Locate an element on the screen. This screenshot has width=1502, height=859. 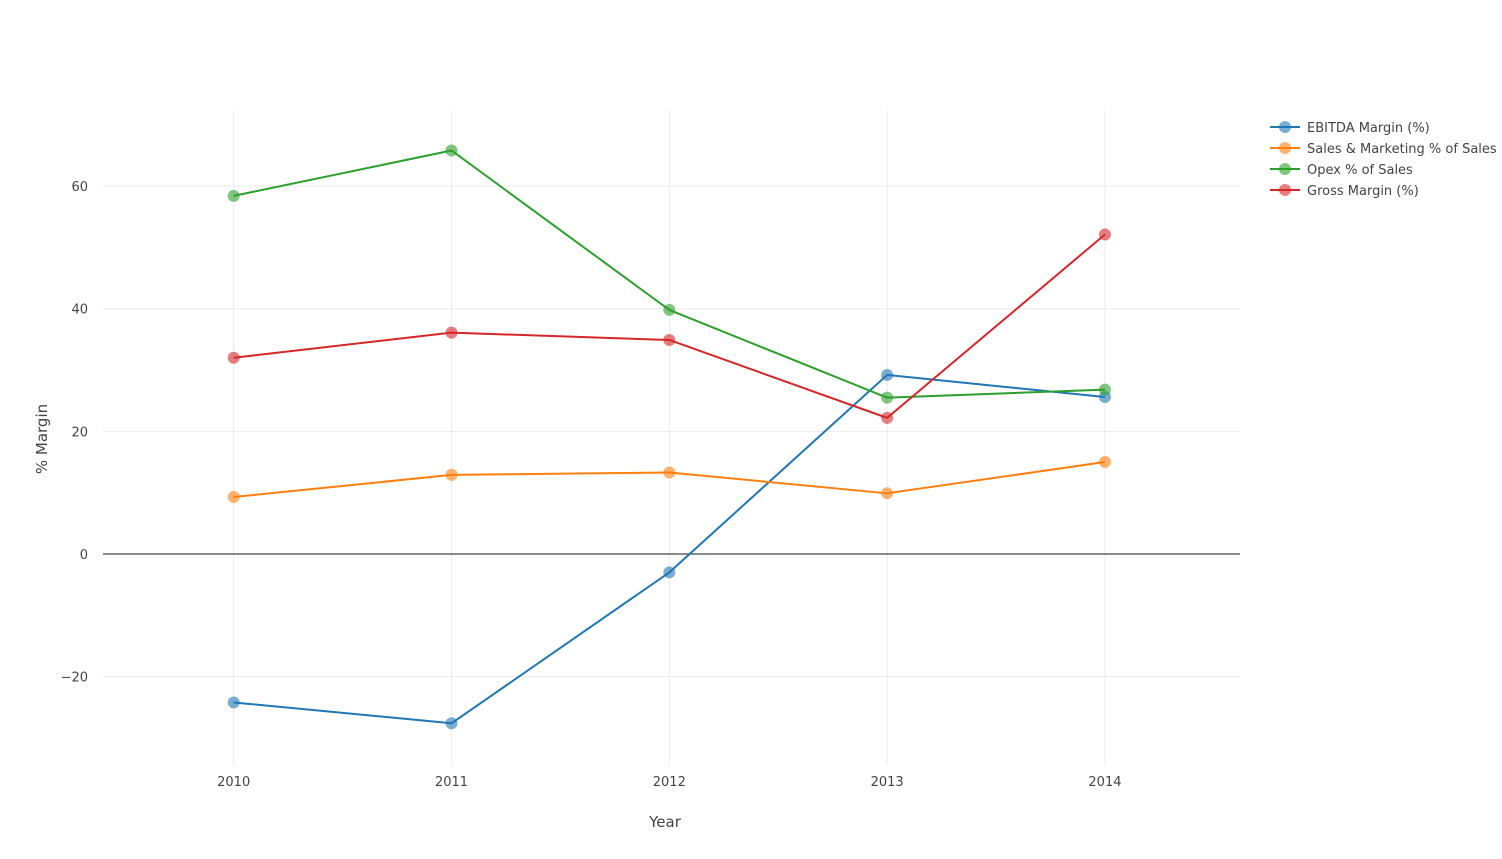
legend-item: Sales & Marketing % of Sales is located at coordinates (1383, 149).